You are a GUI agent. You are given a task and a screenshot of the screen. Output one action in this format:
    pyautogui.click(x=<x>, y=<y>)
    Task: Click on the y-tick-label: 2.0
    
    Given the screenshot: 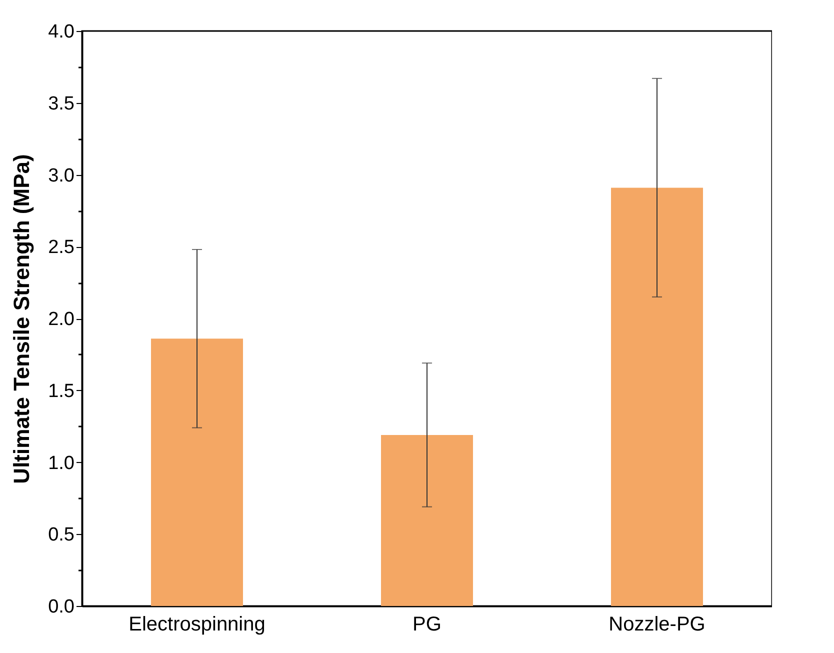 What is the action you would take?
    pyautogui.click(x=61, y=319)
    